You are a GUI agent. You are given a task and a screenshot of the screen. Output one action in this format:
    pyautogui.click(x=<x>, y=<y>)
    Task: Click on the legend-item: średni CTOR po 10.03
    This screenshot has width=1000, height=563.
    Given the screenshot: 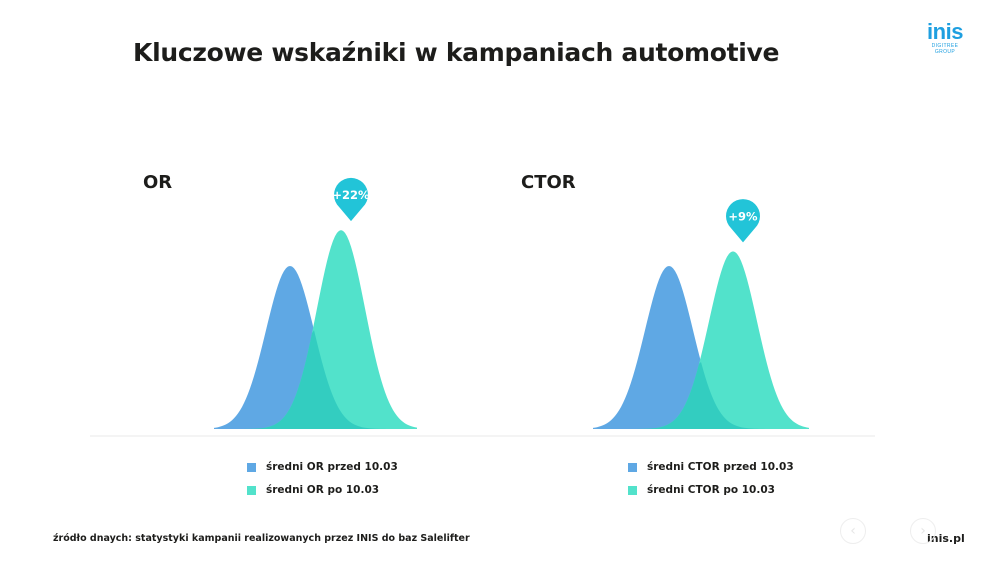 What is the action you would take?
    pyautogui.click(x=711, y=490)
    